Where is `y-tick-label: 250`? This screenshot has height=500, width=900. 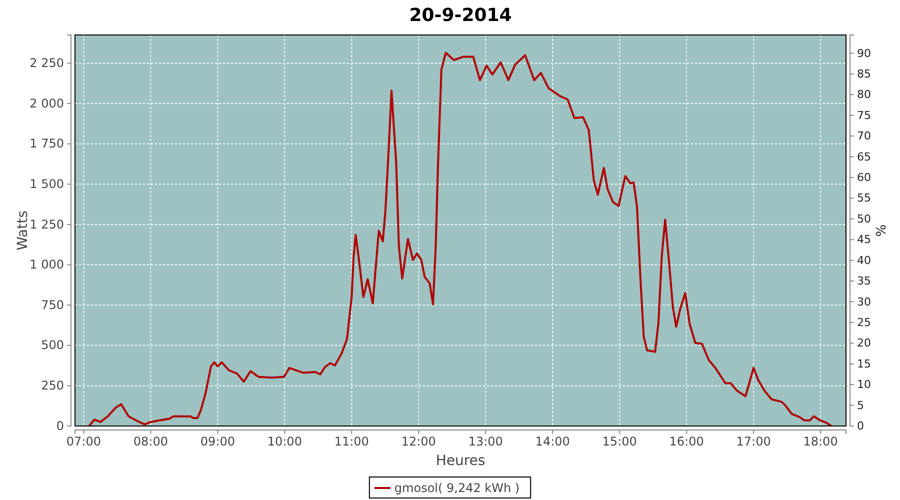 y-tick-label: 250 is located at coordinates (52, 385).